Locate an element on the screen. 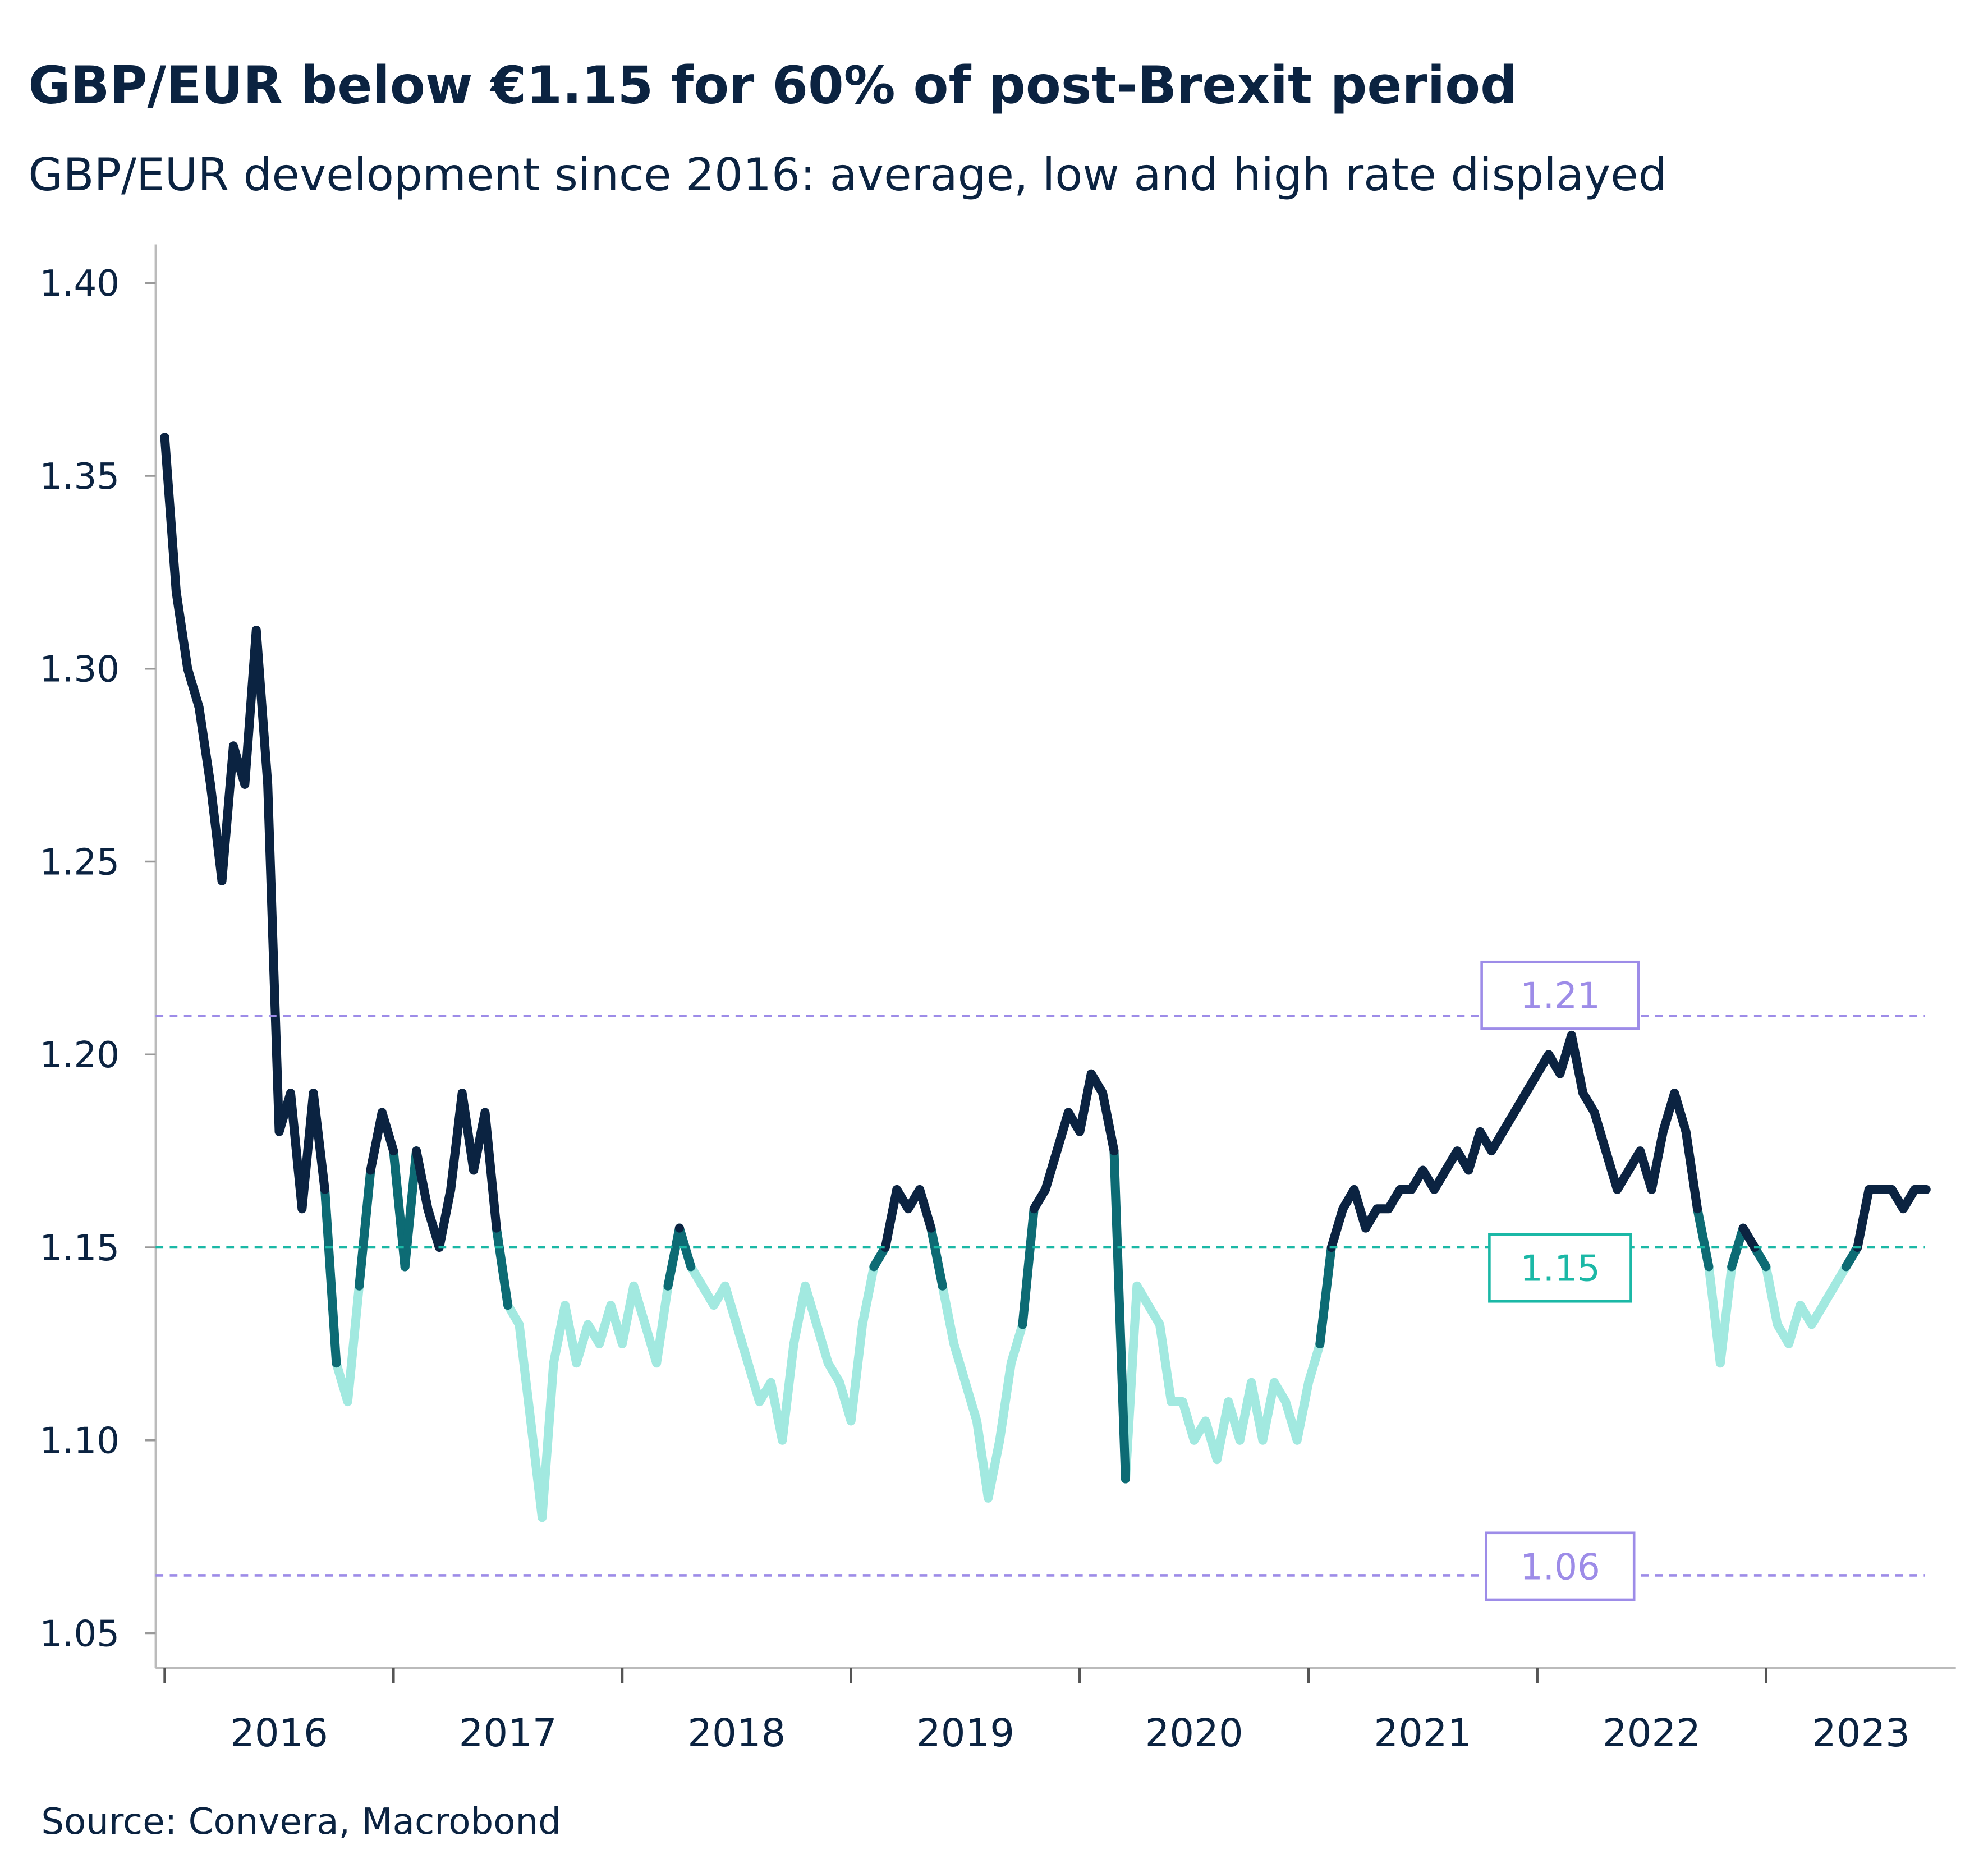  reference-label: 1.21 is located at coordinates (1560, 996).